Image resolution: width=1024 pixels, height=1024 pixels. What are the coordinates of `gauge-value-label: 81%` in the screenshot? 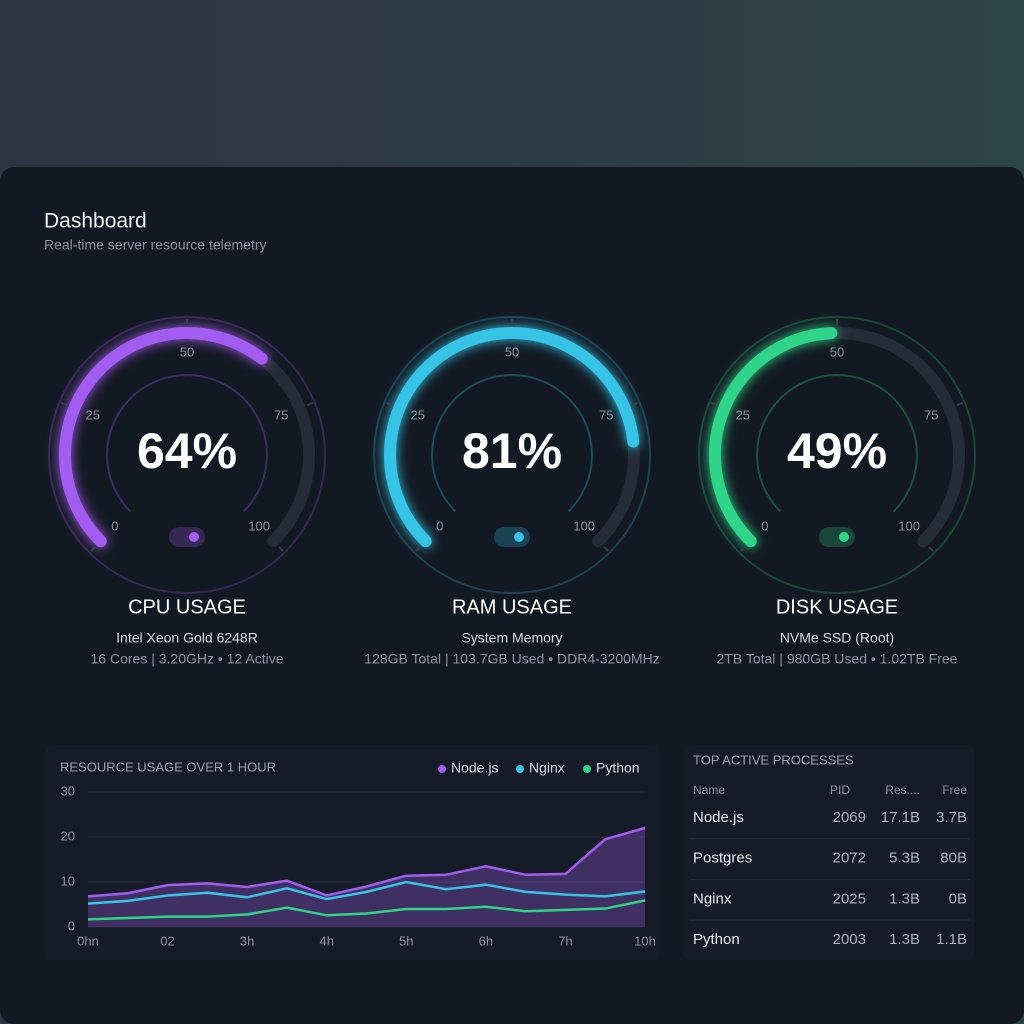 It's located at (512, 451).